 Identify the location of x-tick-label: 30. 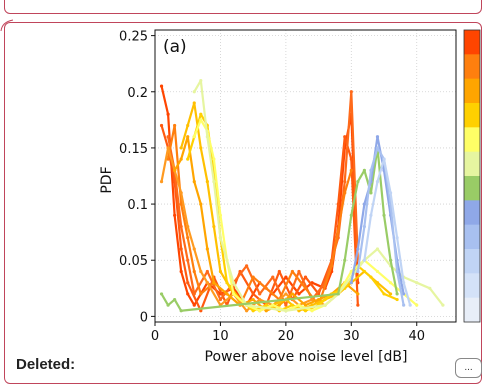
(351, 336).